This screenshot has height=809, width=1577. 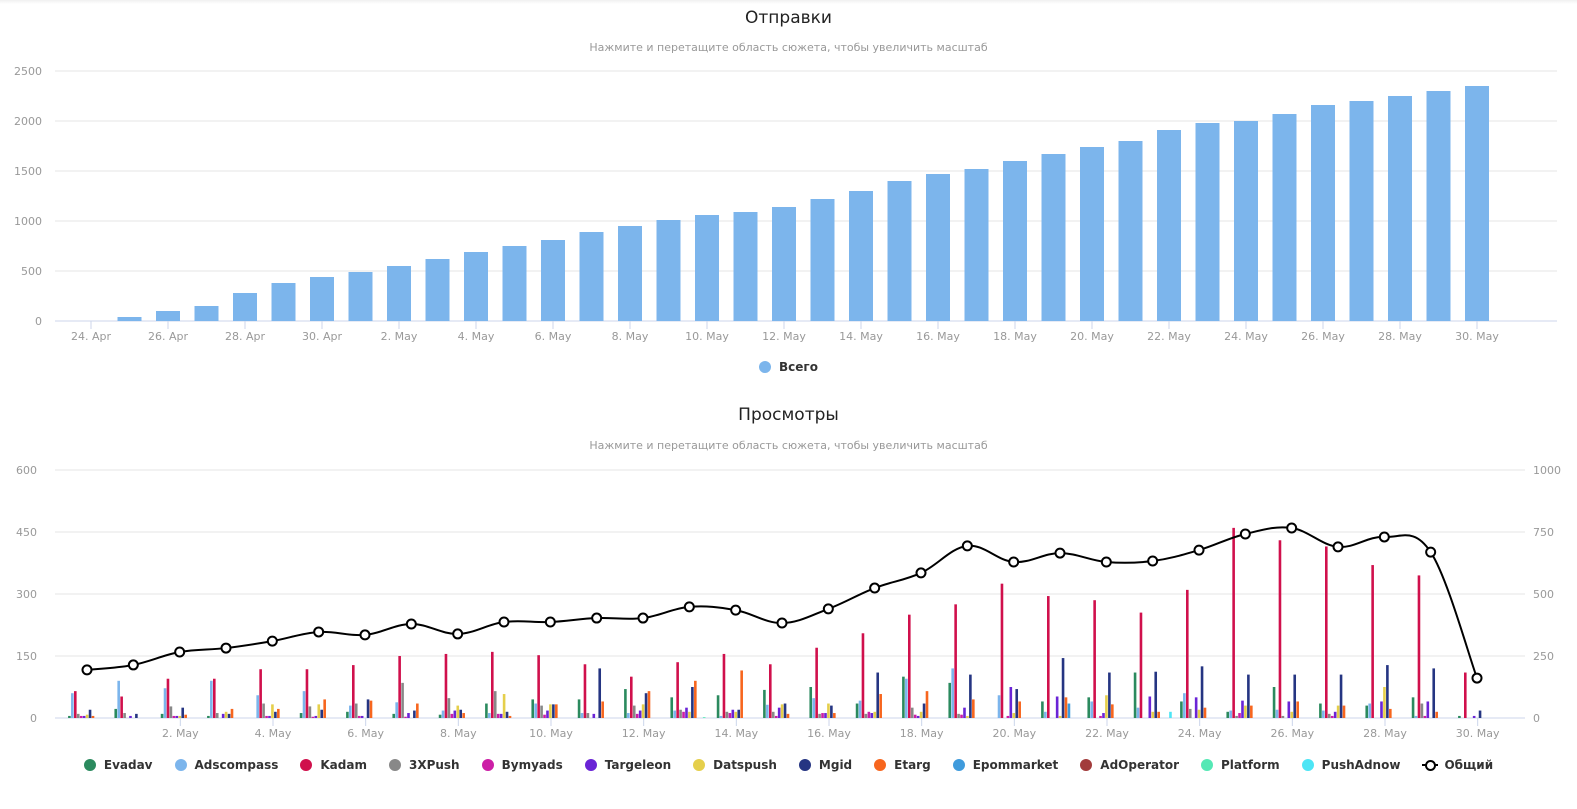 I want to click on x-tick-label: 4. May, so click(x=273, y=733).